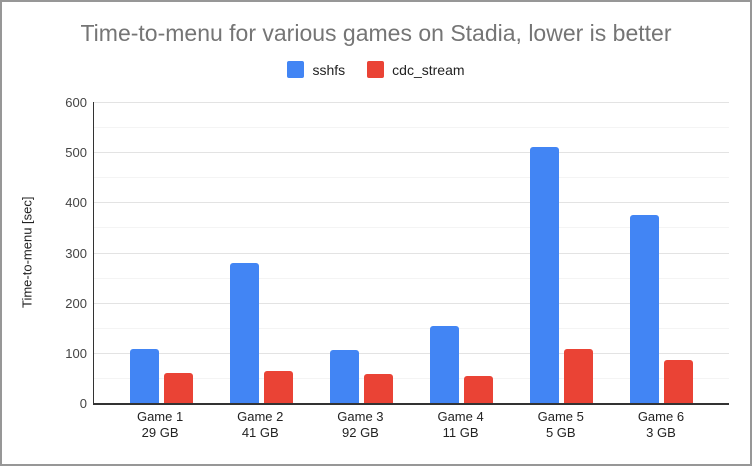  What do you see at coordinates (296, 69) in the screenshot?
I see `legend-swatch-sshfs-icon` at bounding box center [296, 69].